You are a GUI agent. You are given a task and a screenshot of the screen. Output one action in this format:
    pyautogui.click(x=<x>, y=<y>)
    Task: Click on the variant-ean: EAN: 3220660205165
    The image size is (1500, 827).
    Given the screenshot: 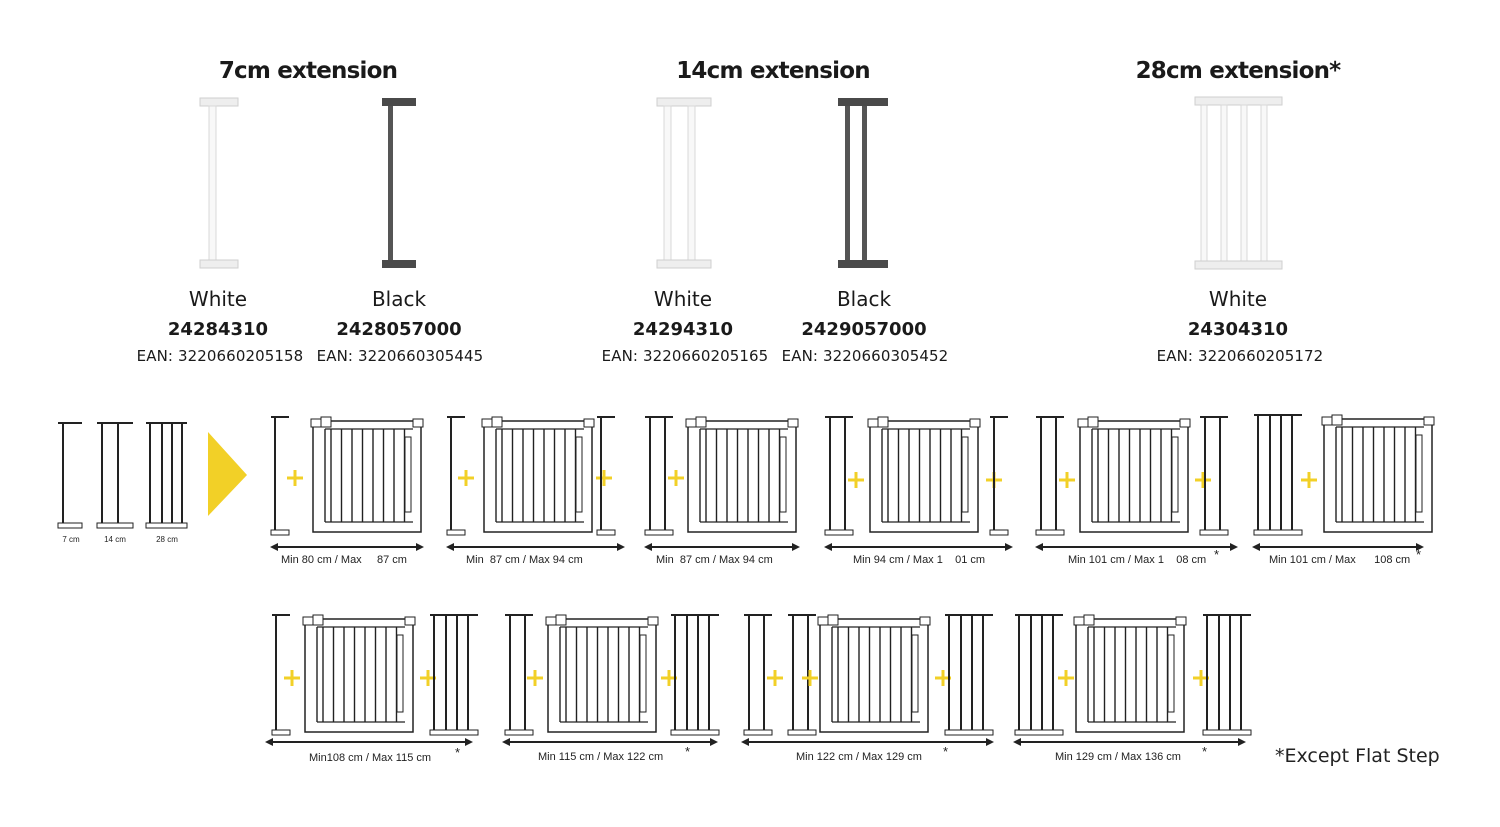 What is the action you would take?
    pyautogui.click(x=685, y=356)
    